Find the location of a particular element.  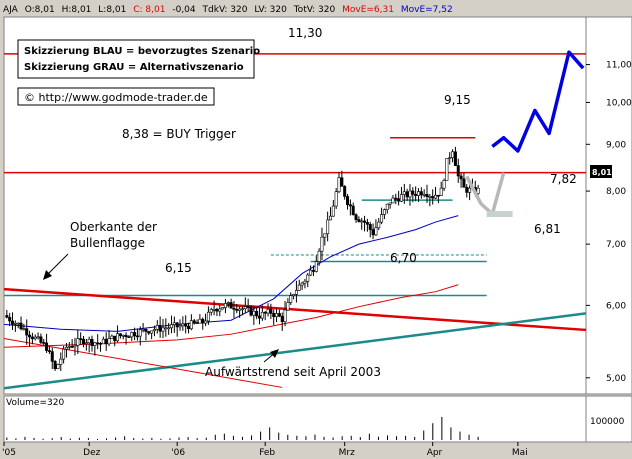

x-tick-label: '06 is located at coordinates (178, 453).